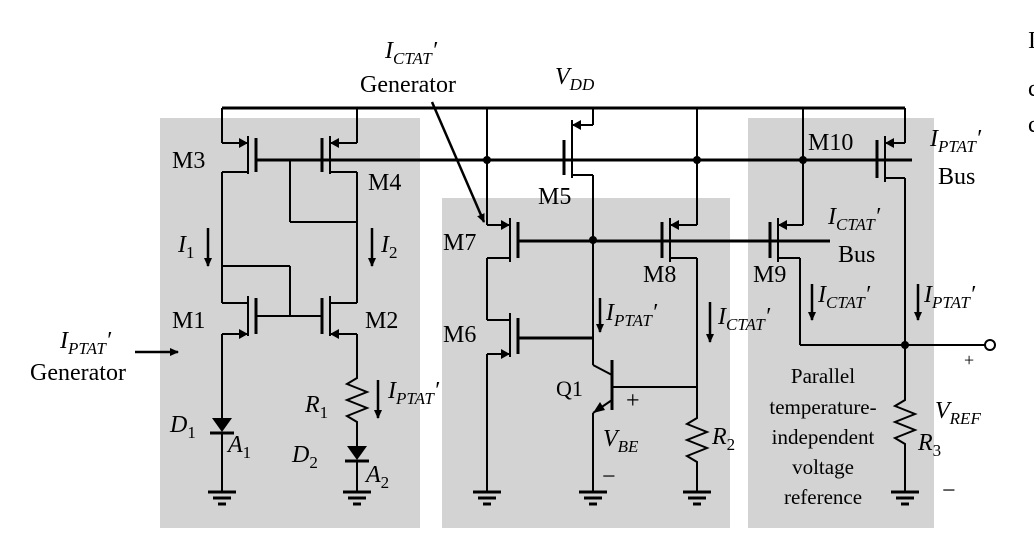 Image resolution: width=1034 pixels, height=558 pixels. I want to click on iptat-m10-label: IPTAT′, so click(949, 297).